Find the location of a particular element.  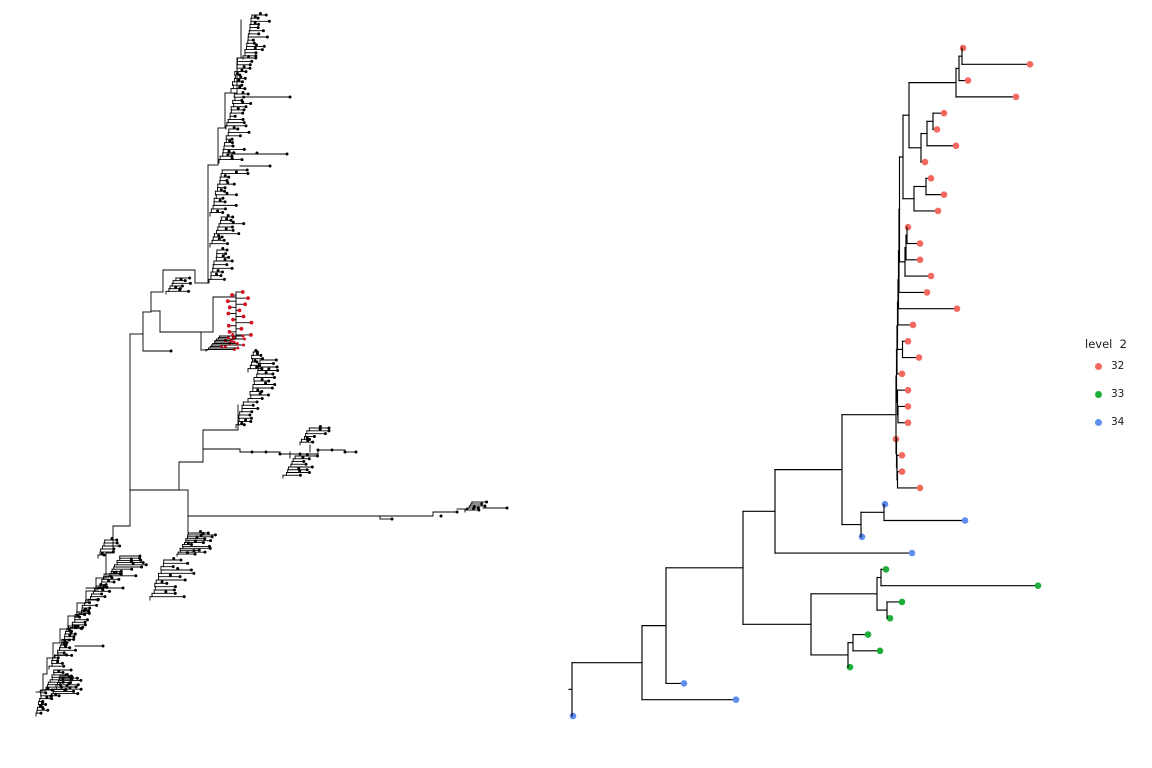

legend-item-32: 32 is located at coordinates (1109, 366).